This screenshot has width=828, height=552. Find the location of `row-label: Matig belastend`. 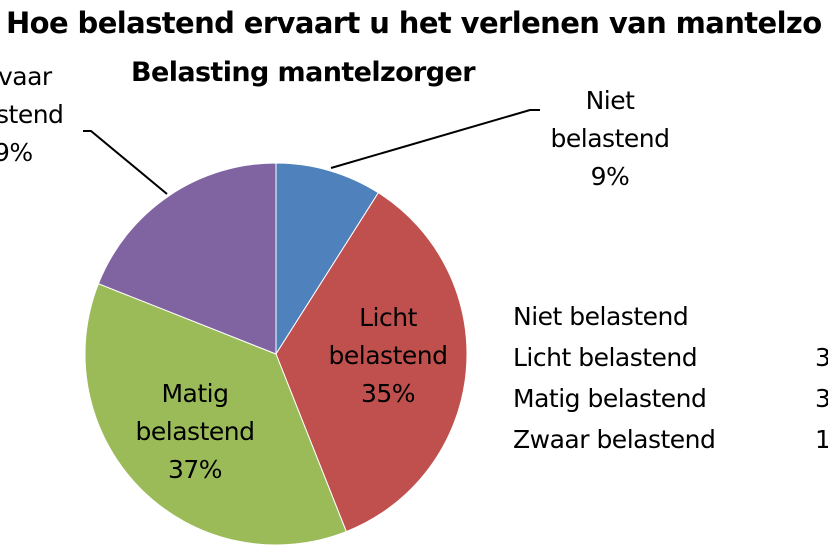

row-label: Matig belastend is located at coordinates (610, 398).